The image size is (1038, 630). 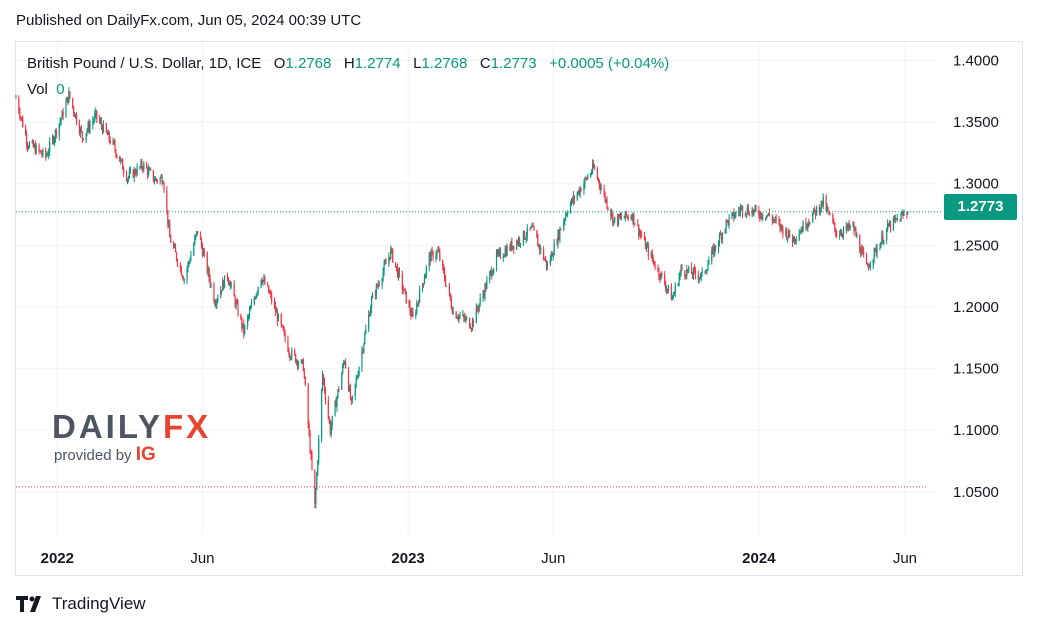 What do you see at coordinates (81, 604) in the screenshot?
I see `tradingview-brand: TradingView` at bounding box center [81, 604].